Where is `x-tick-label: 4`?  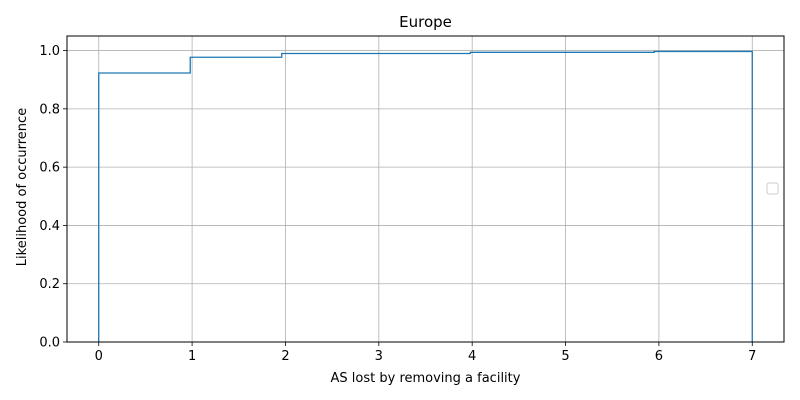
x-tick-label: 4 is located at coordinates (472, 356).